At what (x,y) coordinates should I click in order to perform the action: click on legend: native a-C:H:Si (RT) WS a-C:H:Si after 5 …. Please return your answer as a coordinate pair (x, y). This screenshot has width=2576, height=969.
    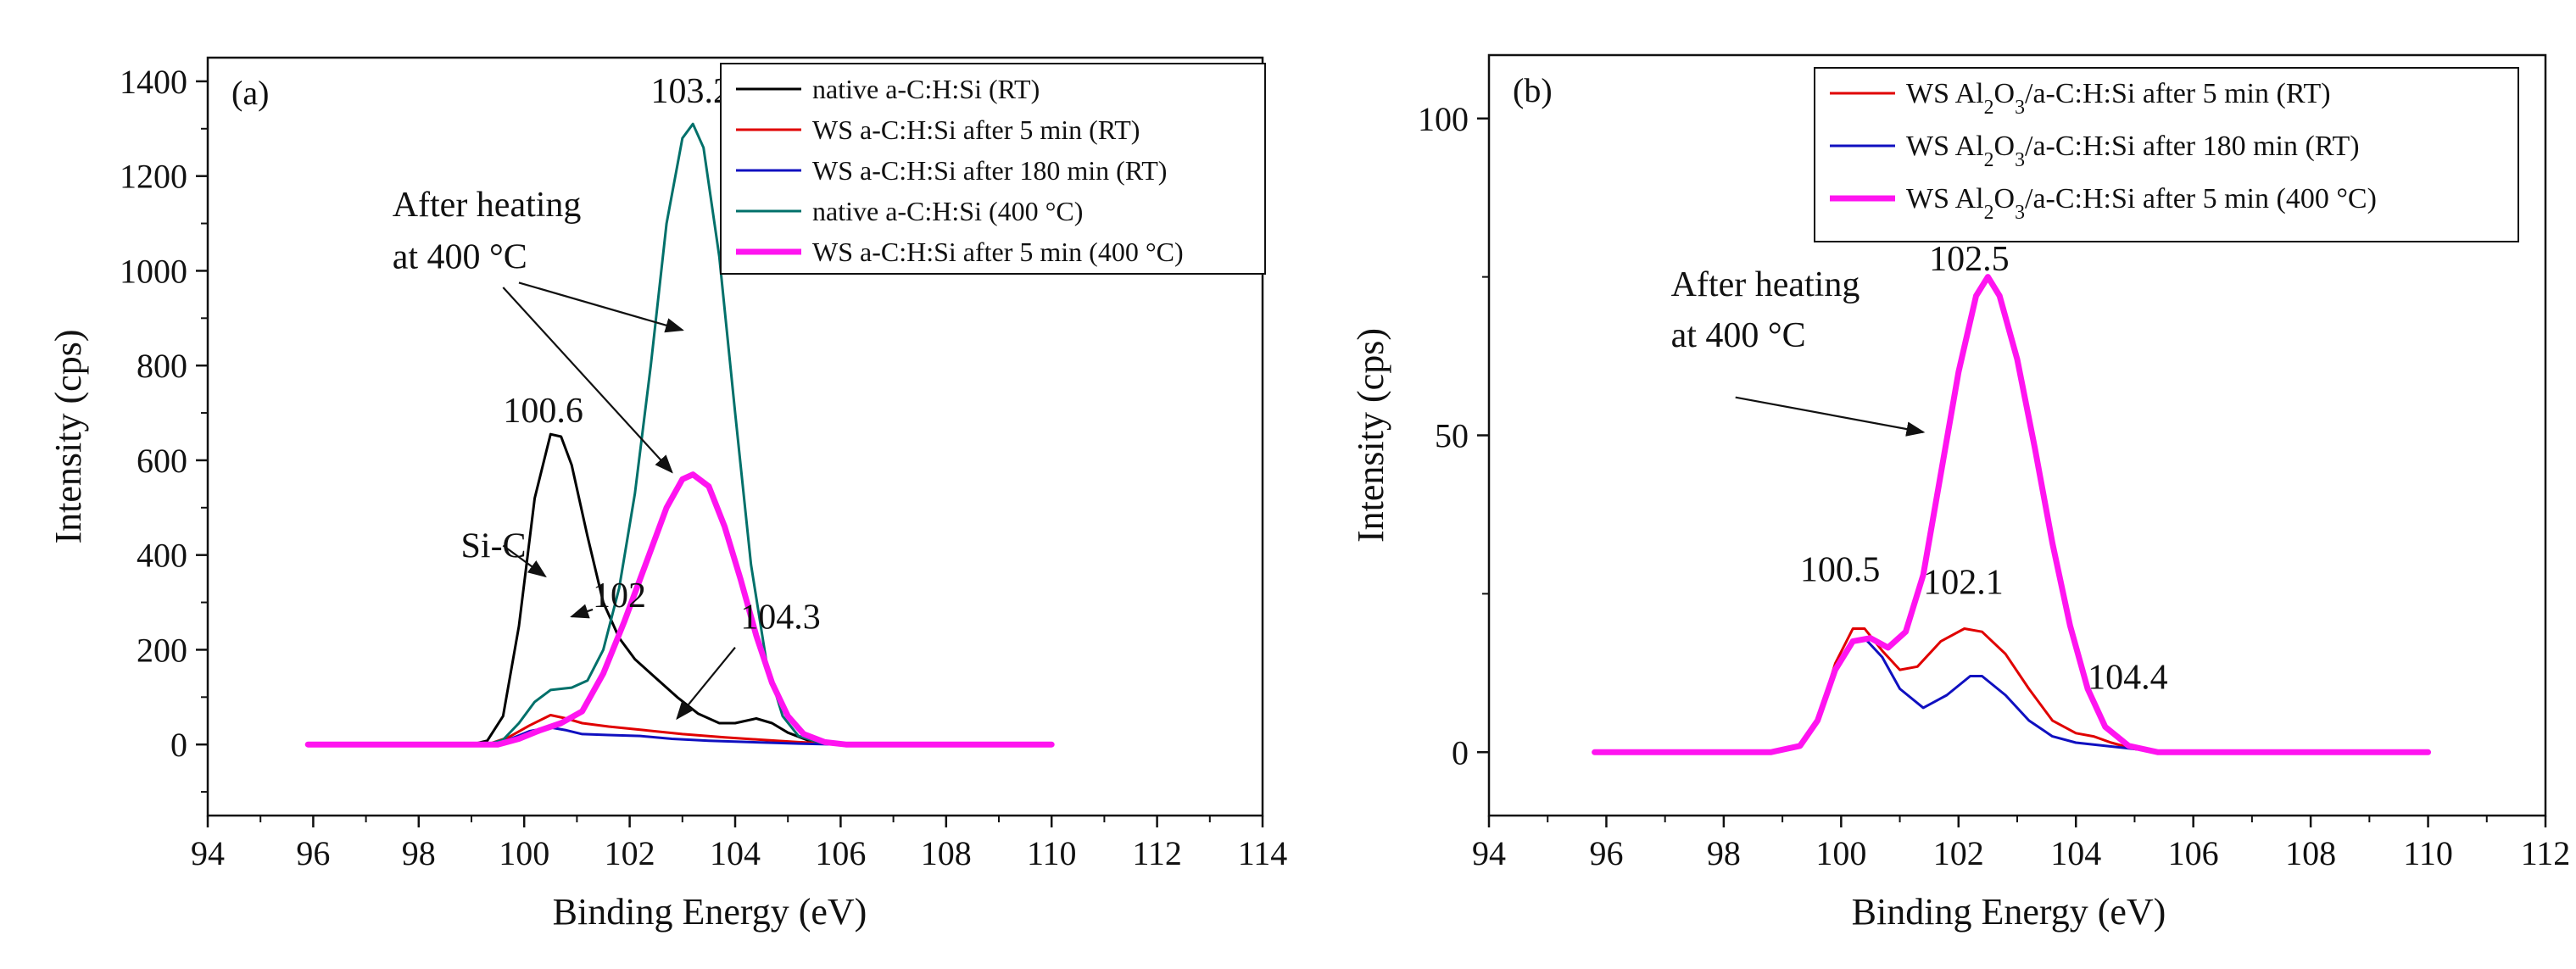
    Looking at the image, I should click on (993, 169).